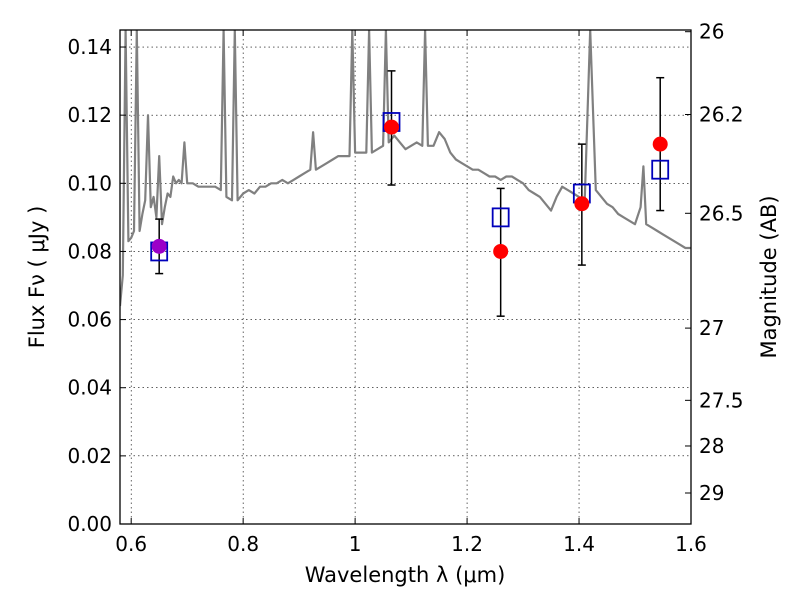 Image resolution: width=800 pixels, height=600 pixels. I want to click on y2-tick-label: 29, so click(711, 493).